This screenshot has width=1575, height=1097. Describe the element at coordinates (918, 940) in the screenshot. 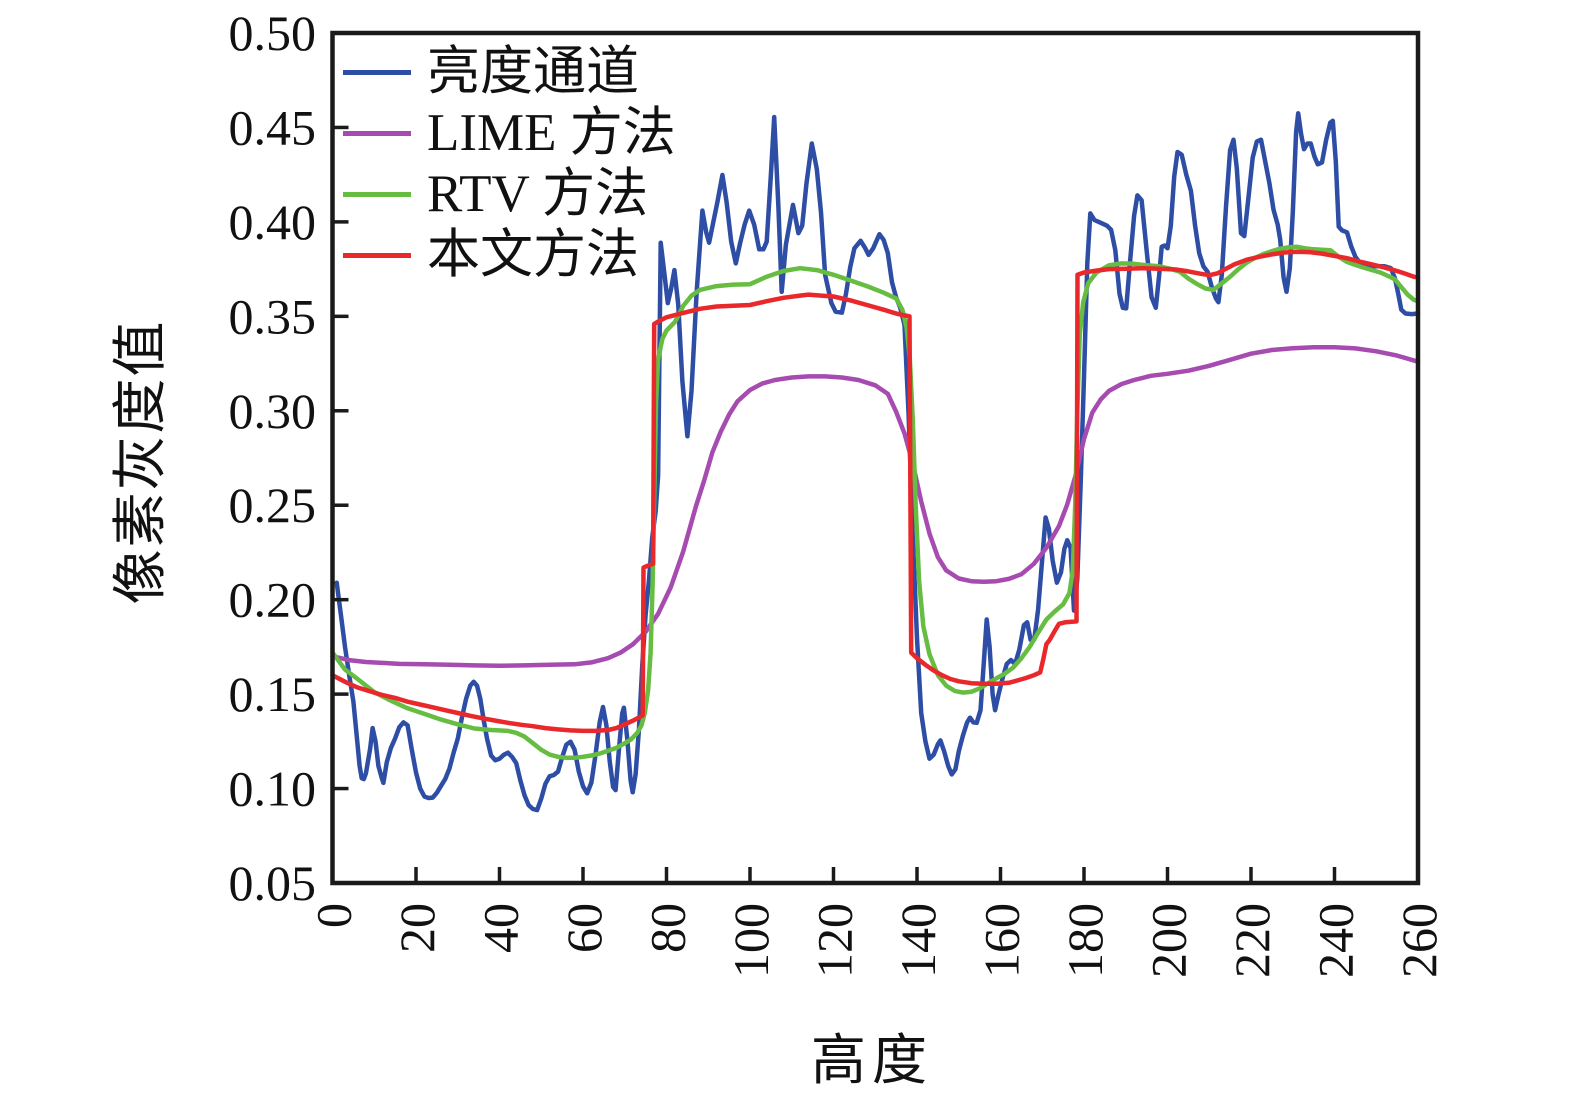

I see `x-tick-label: 140` at that location.